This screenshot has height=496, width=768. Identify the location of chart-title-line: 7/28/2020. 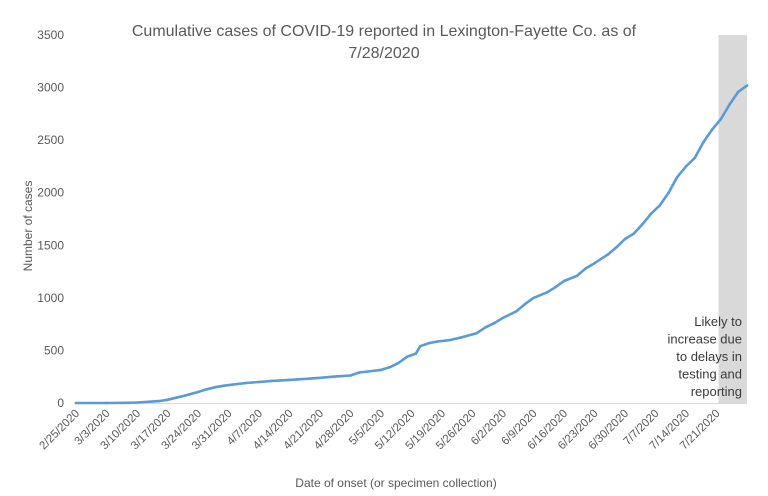
(383, 53).